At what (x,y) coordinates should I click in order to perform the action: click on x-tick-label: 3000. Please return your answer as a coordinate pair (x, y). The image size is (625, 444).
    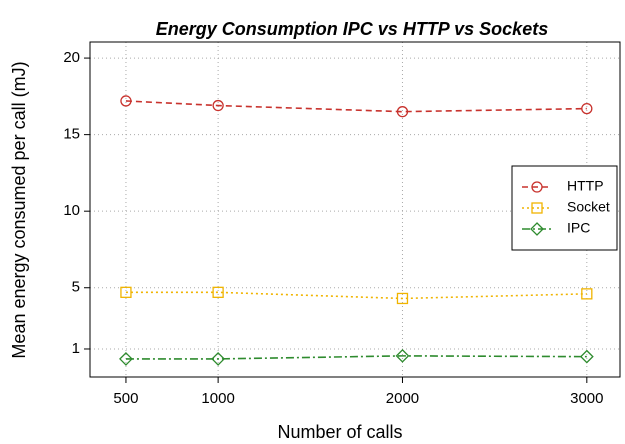
    Looking at the image, I should click on (586, 398).